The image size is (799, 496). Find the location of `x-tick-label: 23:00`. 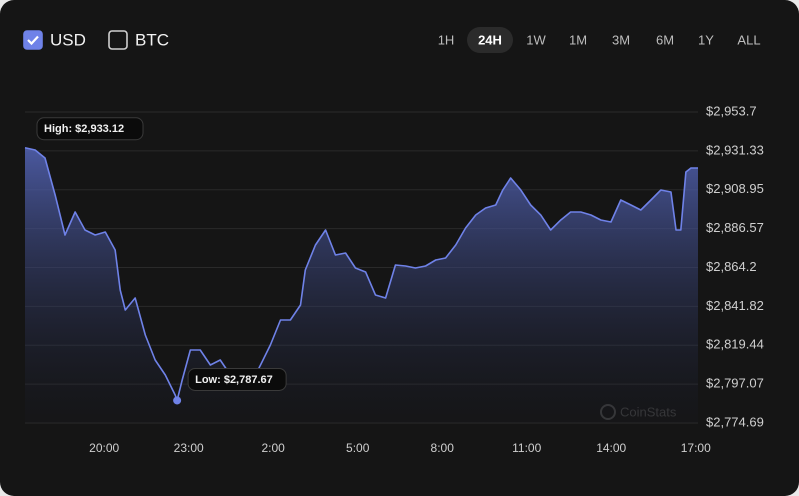

x-tick-label: 23:00 is located at coordinates (189, 448).